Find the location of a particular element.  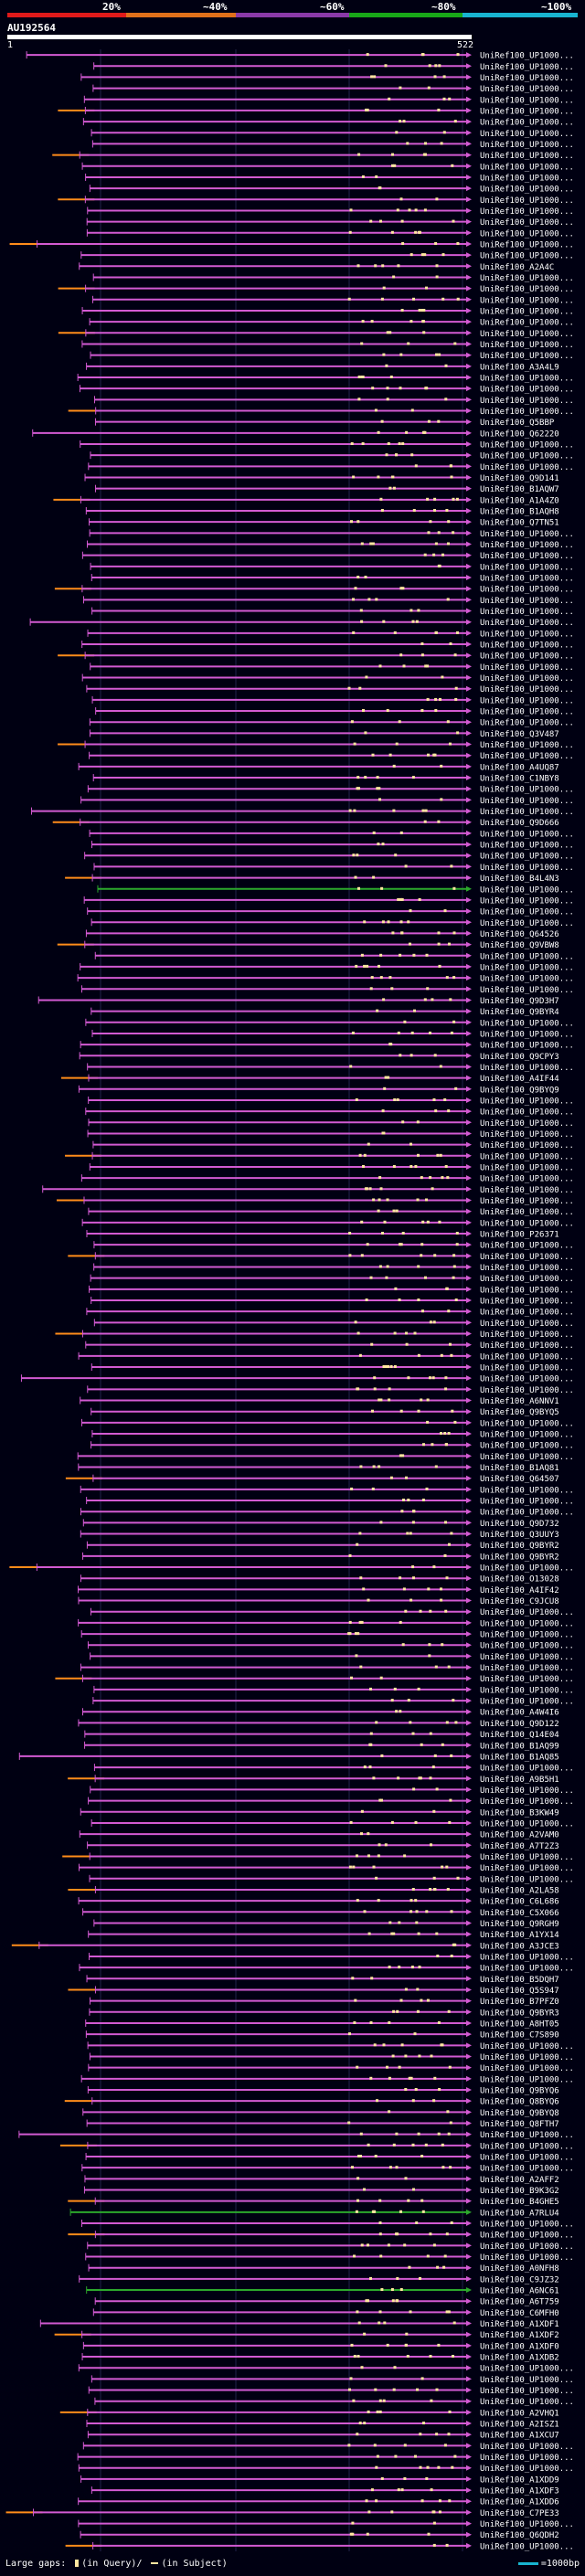

hit-label: UniRef100_A1XDD9 is located at coordinates (519, 2480).